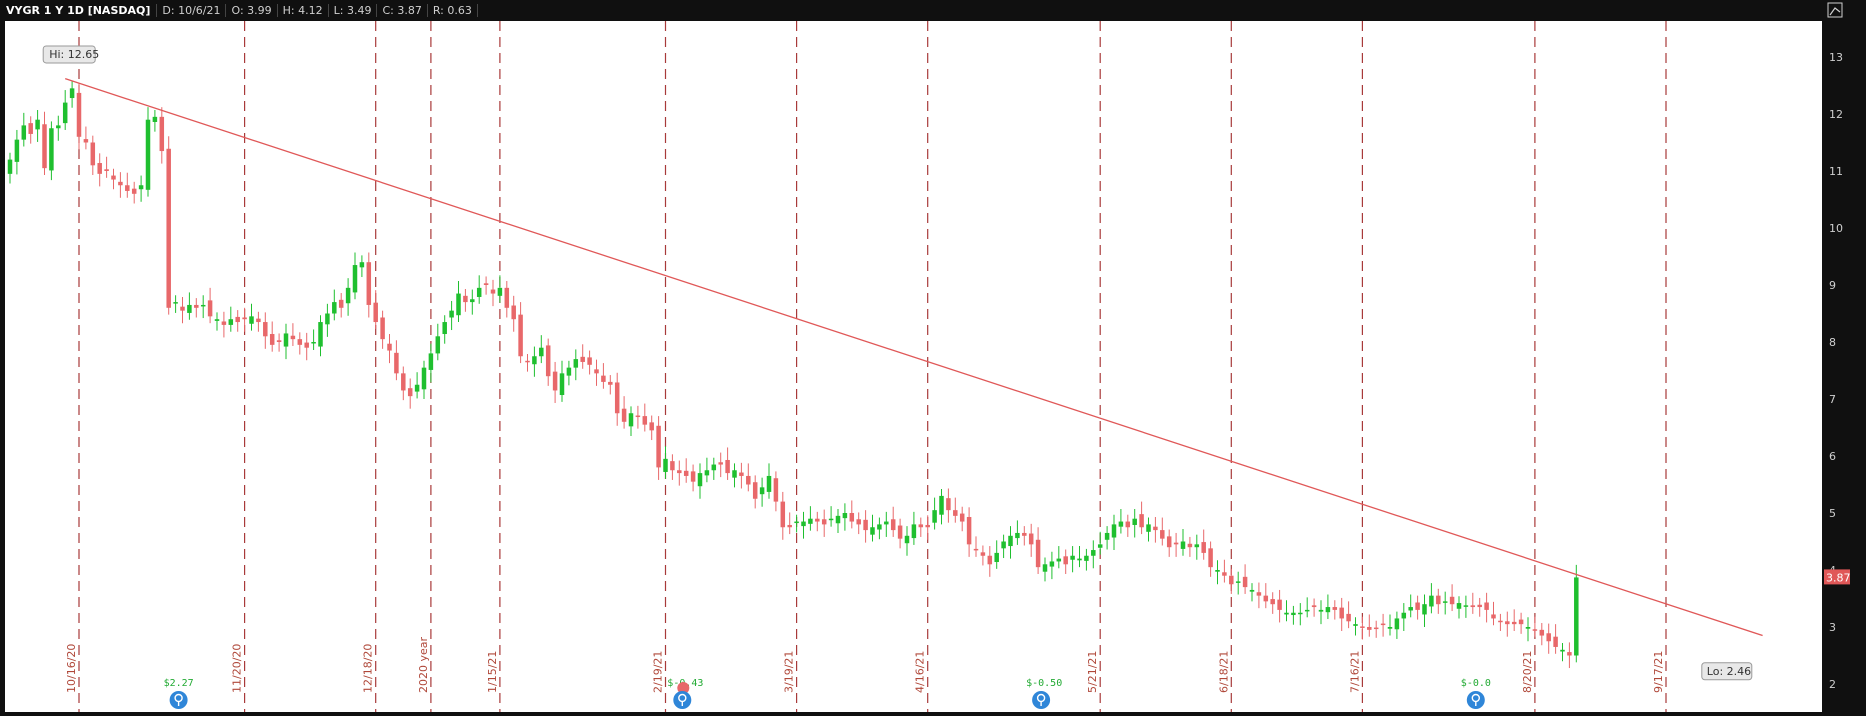  Describe the element at coordinates (1844, 368) in the screenshot. I see `price-axis` at that location.